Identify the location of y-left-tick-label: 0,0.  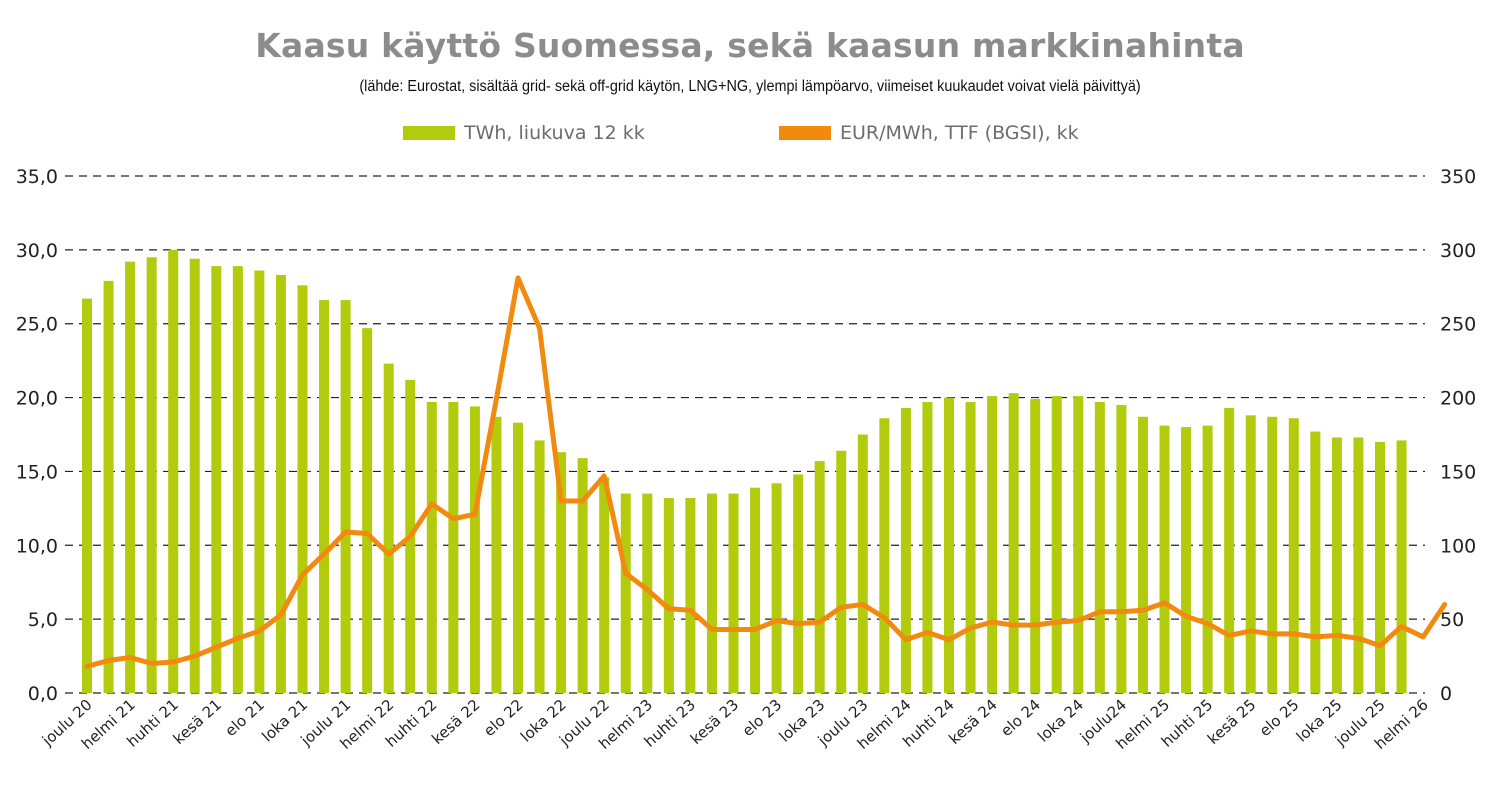
(43, 694).